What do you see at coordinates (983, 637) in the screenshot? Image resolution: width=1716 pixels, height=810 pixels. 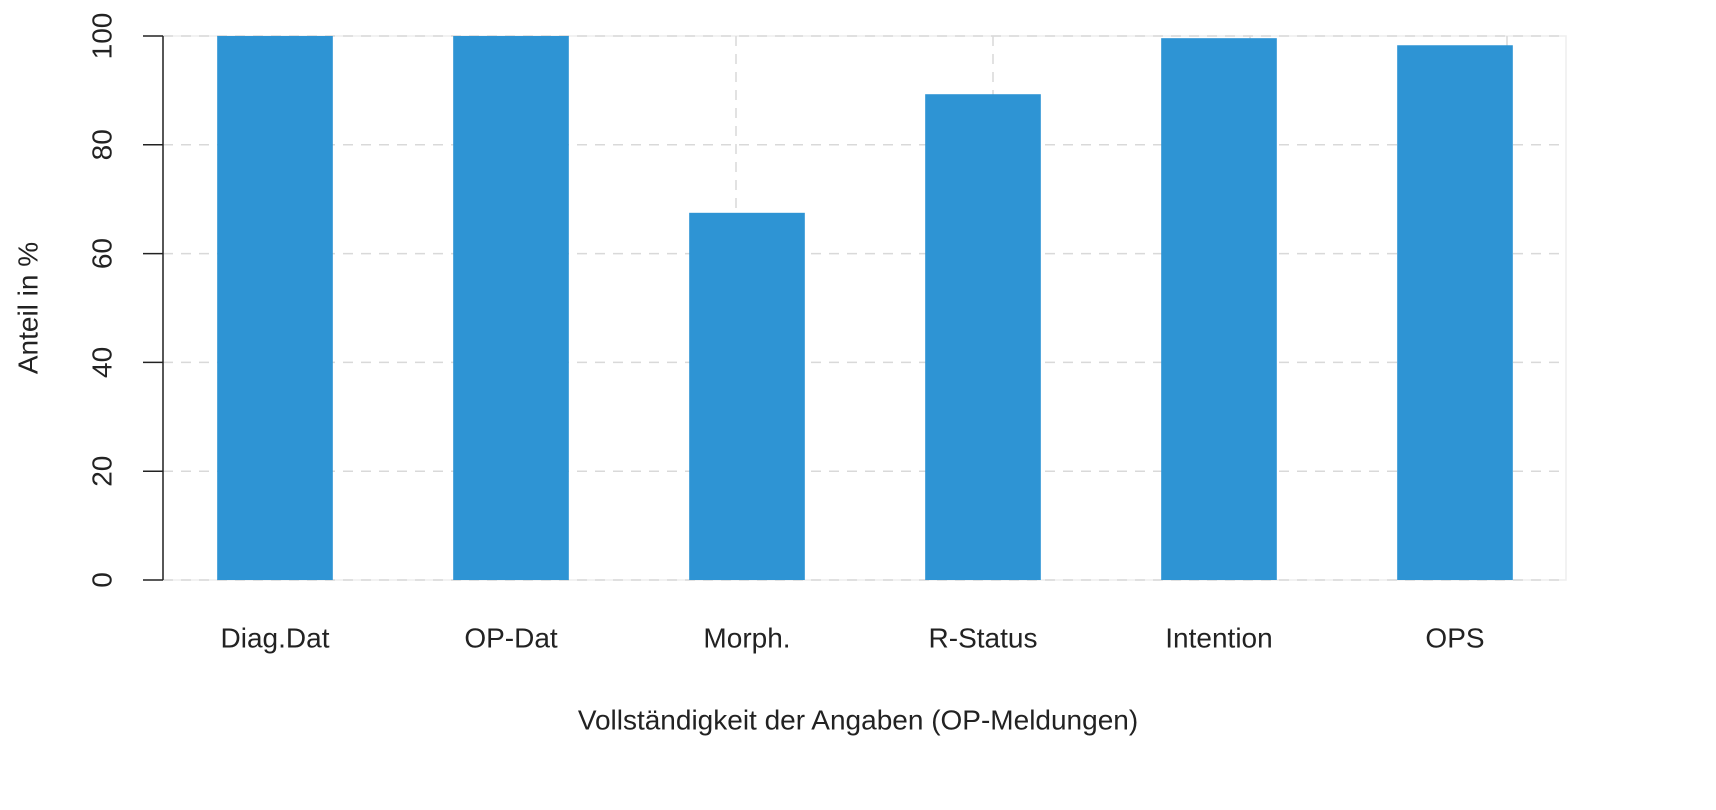 I see `x-tick-label: R-Status` at bounding box center [983, 637].